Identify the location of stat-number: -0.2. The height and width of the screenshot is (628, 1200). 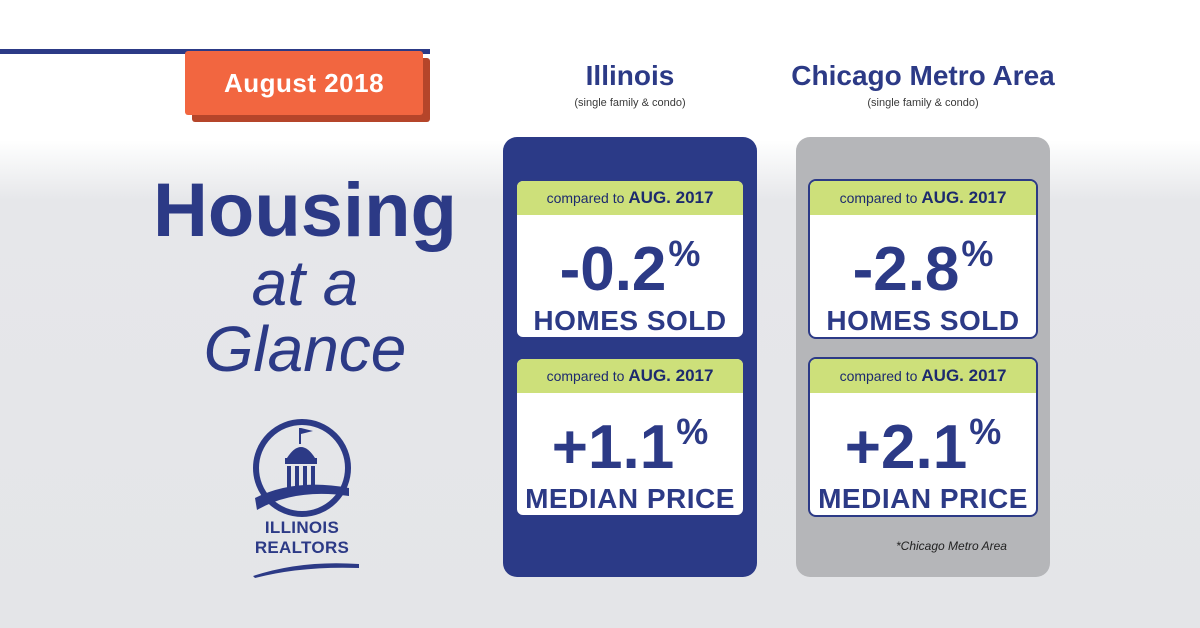
(613, 269).